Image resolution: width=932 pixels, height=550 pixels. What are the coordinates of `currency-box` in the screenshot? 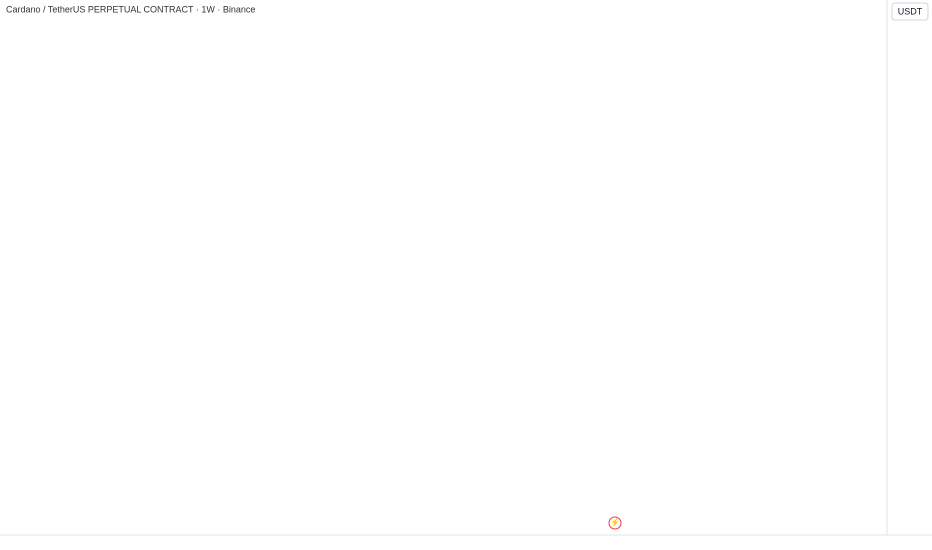 It's located at (910, 11).